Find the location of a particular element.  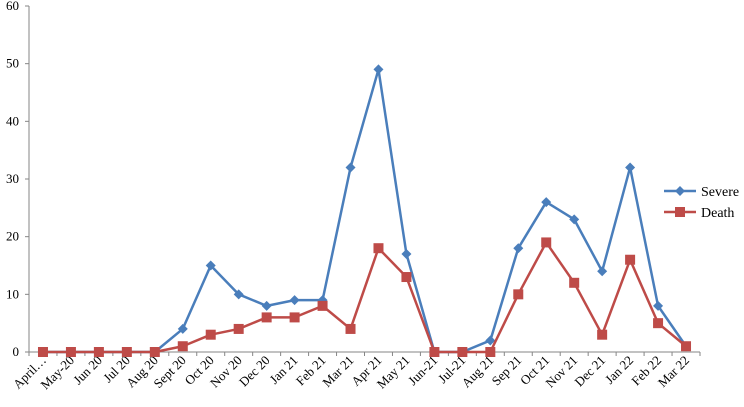

x-tick-label: Mar 22 is located at coordinates (673, 371).